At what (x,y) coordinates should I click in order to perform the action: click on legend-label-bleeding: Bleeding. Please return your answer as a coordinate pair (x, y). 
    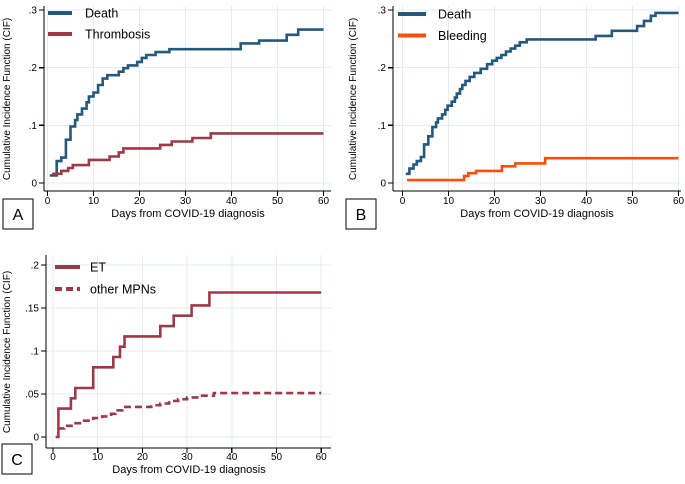
    Looking at the image, I should click on (462, 36).